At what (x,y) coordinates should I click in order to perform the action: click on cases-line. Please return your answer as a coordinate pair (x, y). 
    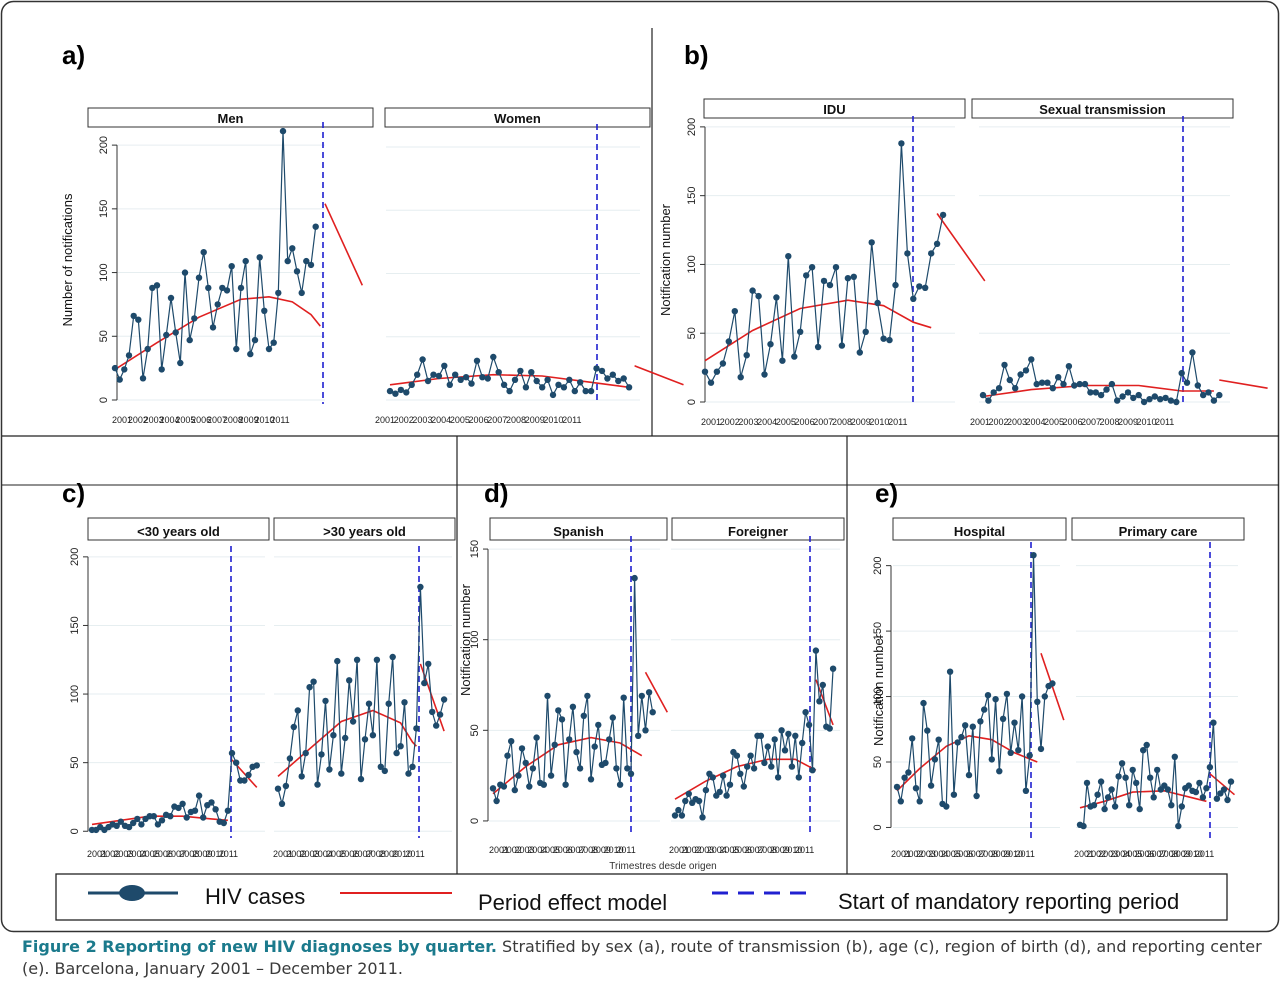
    Looking at the image, I should click on (974, 681).